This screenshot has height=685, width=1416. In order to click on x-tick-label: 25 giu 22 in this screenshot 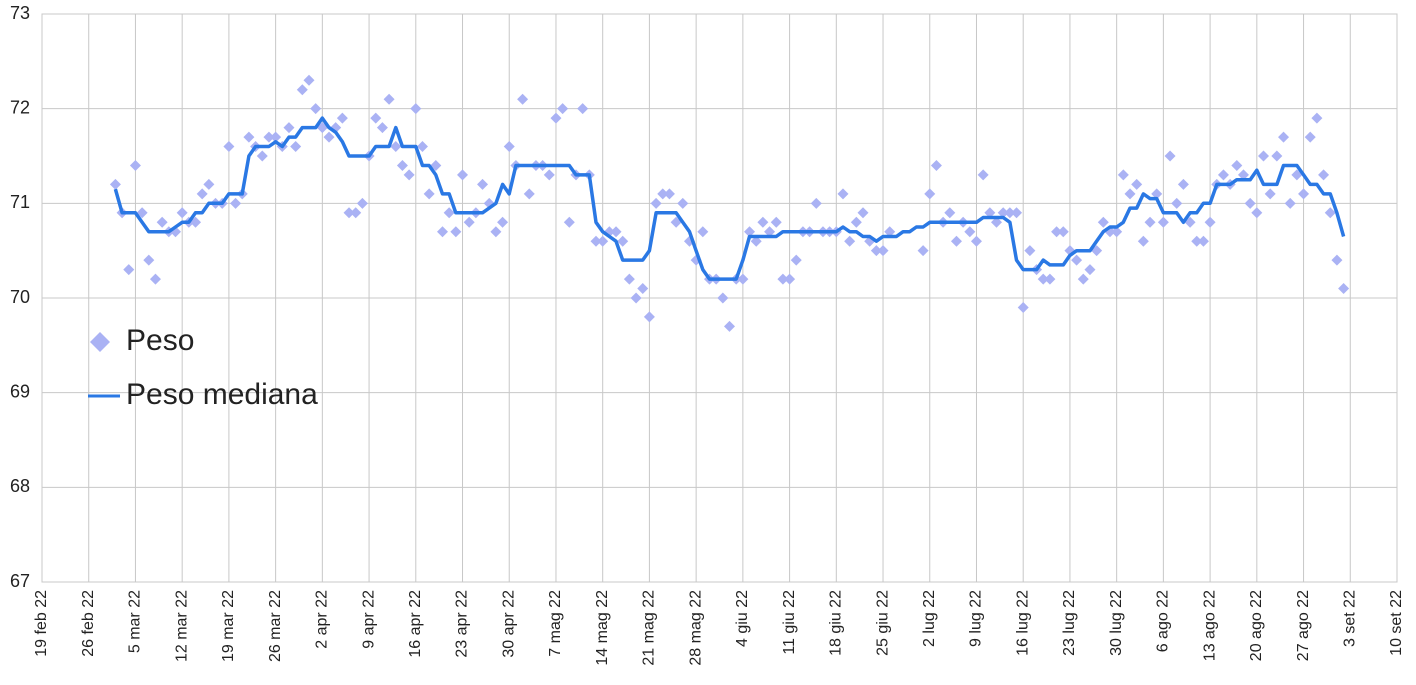, I will do `click(882, 623)`.